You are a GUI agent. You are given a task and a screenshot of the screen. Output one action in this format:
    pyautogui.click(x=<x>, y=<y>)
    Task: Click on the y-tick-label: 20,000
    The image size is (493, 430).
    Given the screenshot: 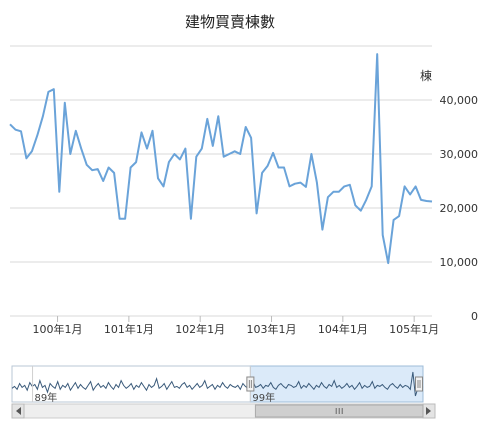 What is the action you would take?
    pyautogui.click(x=459, y=208)
    